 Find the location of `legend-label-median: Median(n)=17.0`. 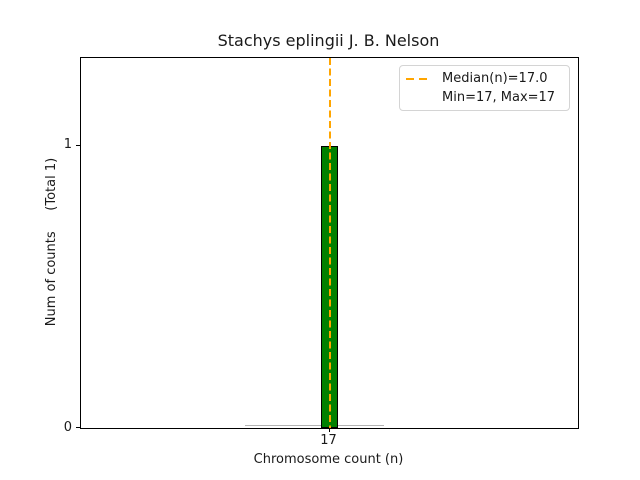

legend-label-median: Median(n)=17.0 is located at coordinates (495, 78).